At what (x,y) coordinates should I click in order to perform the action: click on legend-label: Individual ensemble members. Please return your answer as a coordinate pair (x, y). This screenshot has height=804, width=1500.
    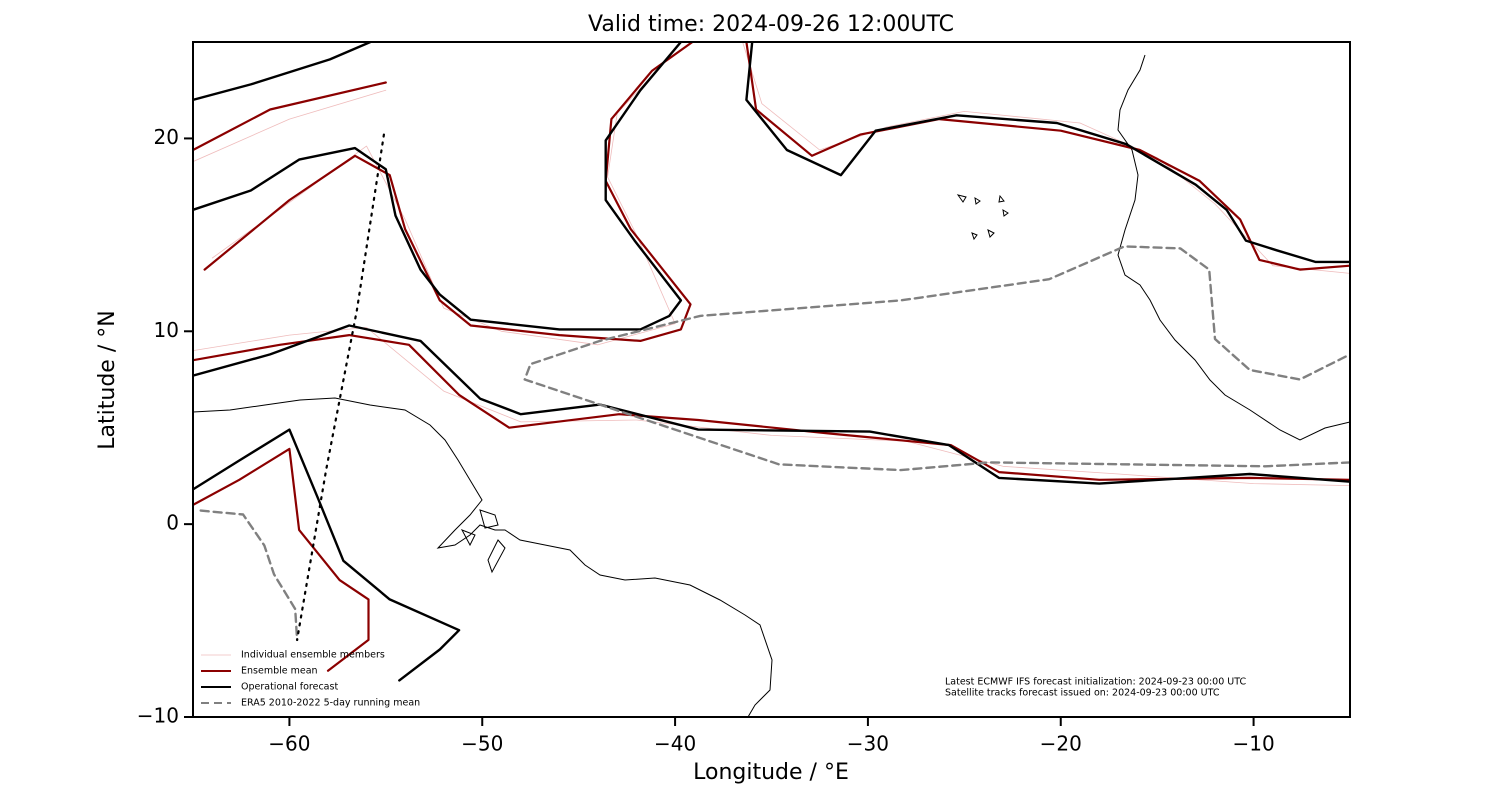
    Looking at the image, I should click on (313, 655).